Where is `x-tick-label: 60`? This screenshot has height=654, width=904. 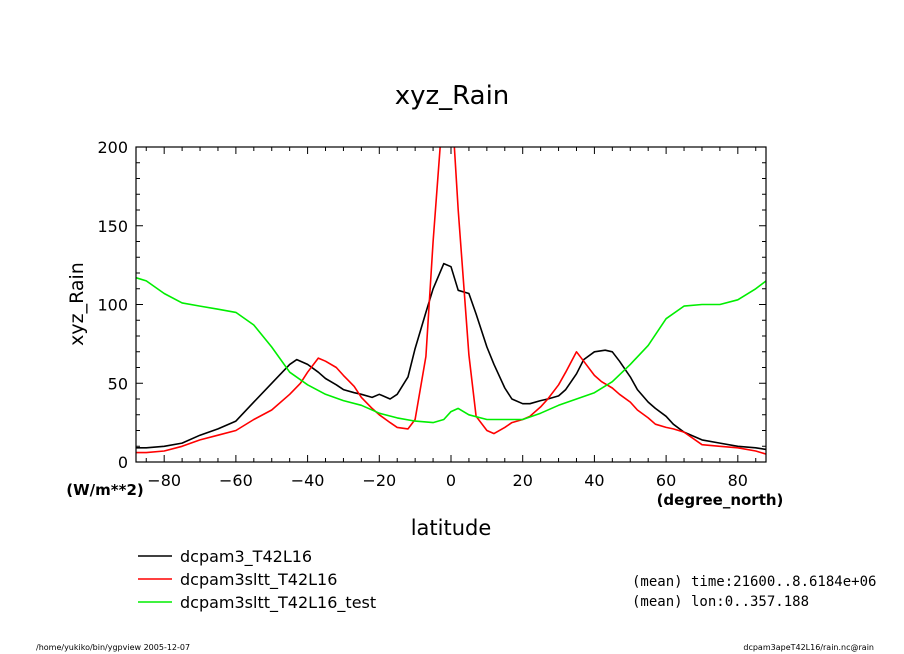
x-tick-label: 60 is located at coordinates (666, 480).